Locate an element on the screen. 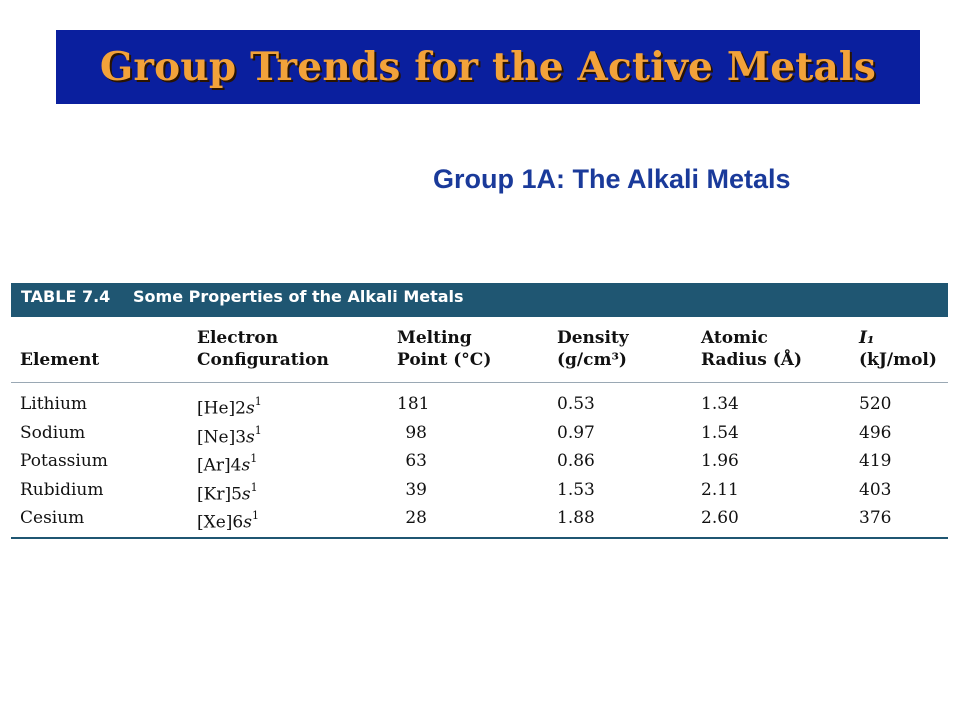 The height and width of the screenshot is (720, 960). cell-config: [Xe]6s1 is located at coordinates (228, 520).